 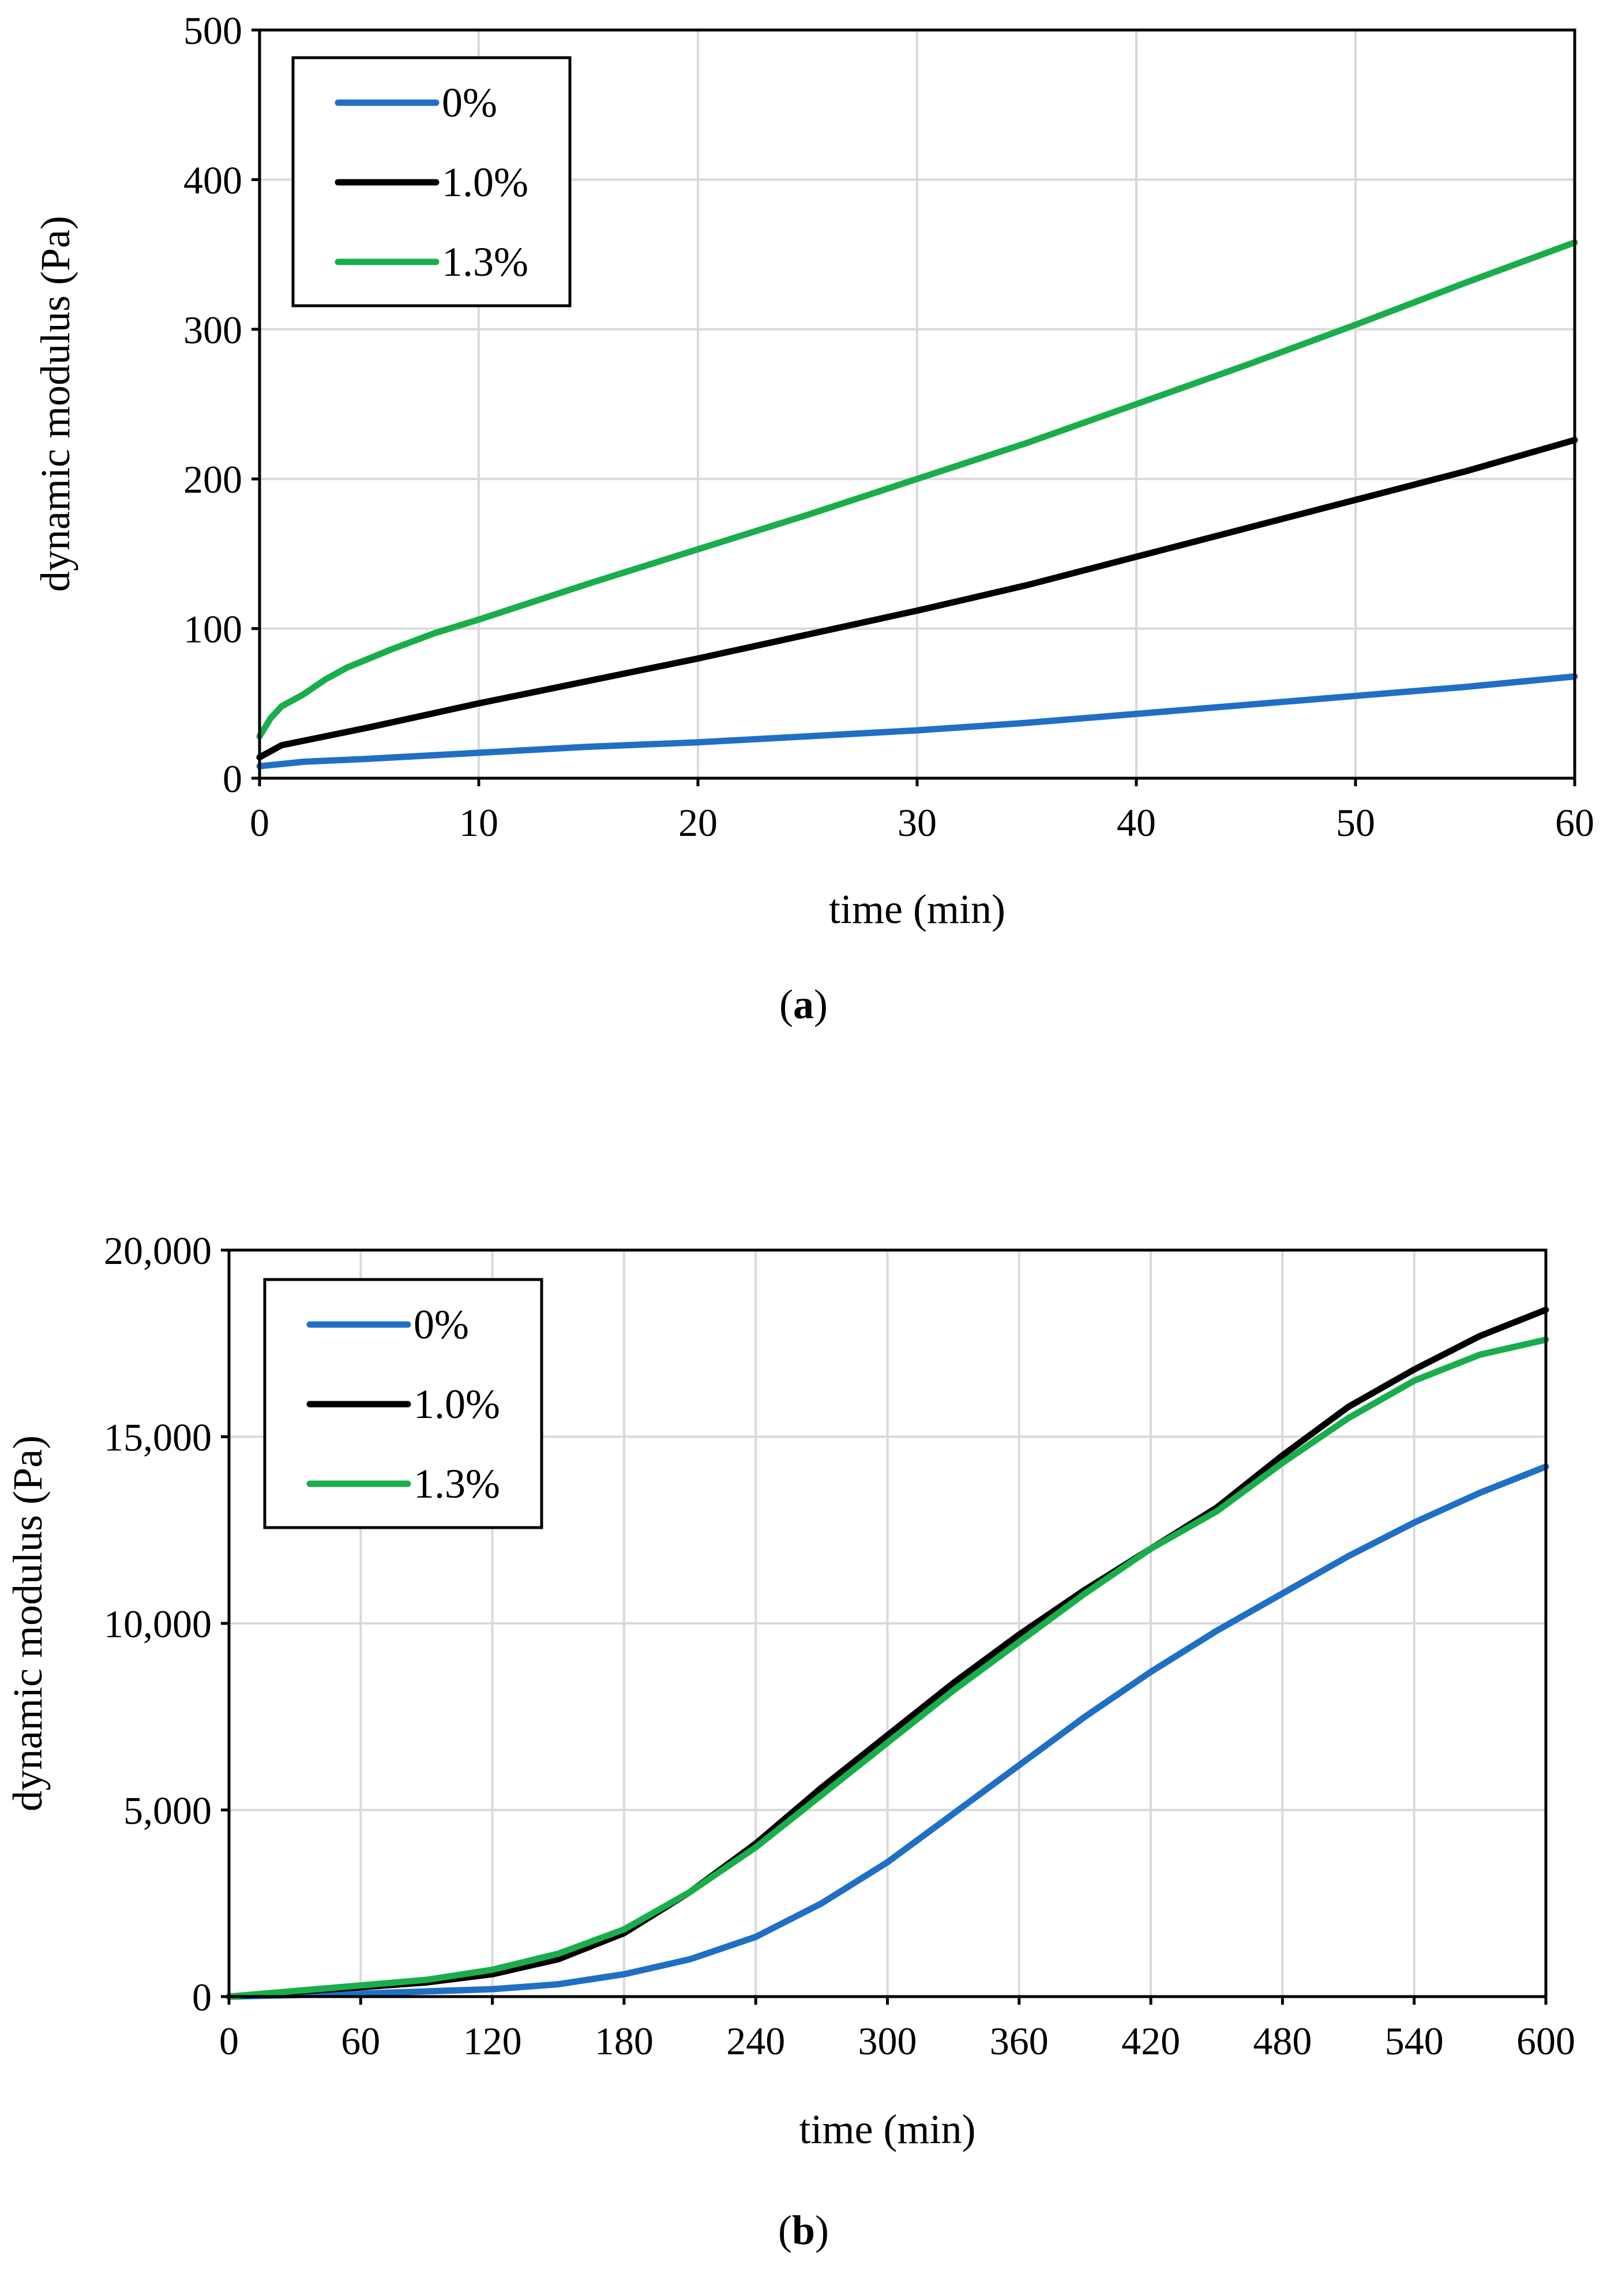 I want to click on x-tick-label: 30, so click(x=917, y=823).